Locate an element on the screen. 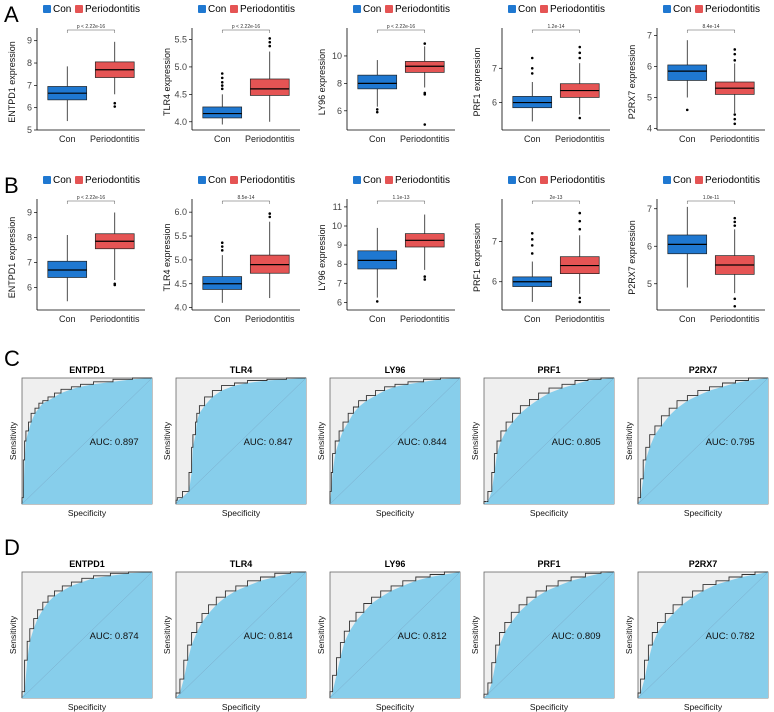 The height and width of the screenshot is (712, 774). roc-c-prf1: PRF1 AUC: 0.805 Specificity Sensitivity is located at coordinates (542, 441).